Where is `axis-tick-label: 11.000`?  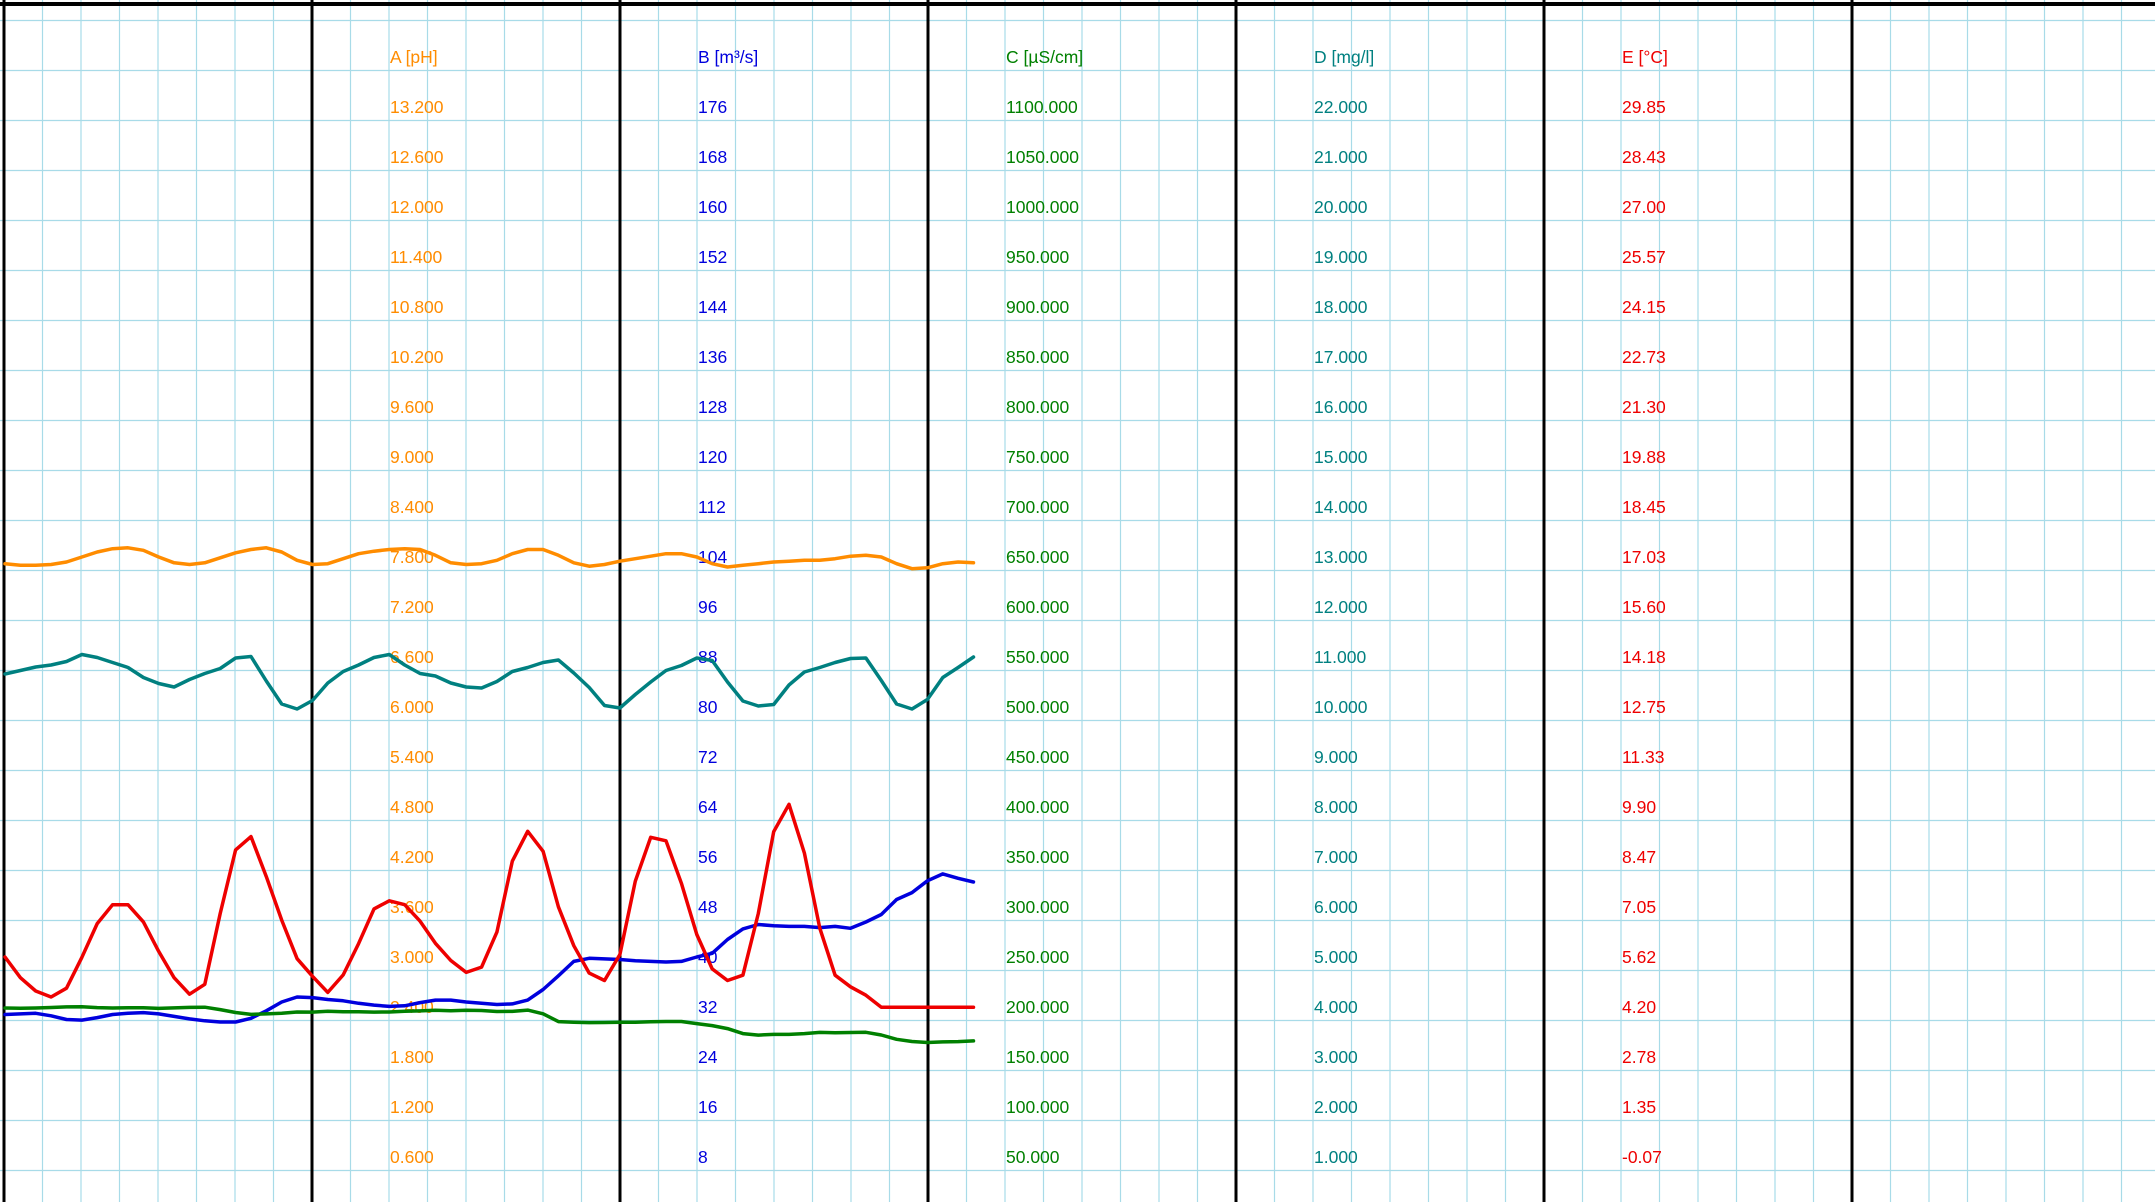 axis-tick-label: 11.000 is located at coordinates (1340, 657).